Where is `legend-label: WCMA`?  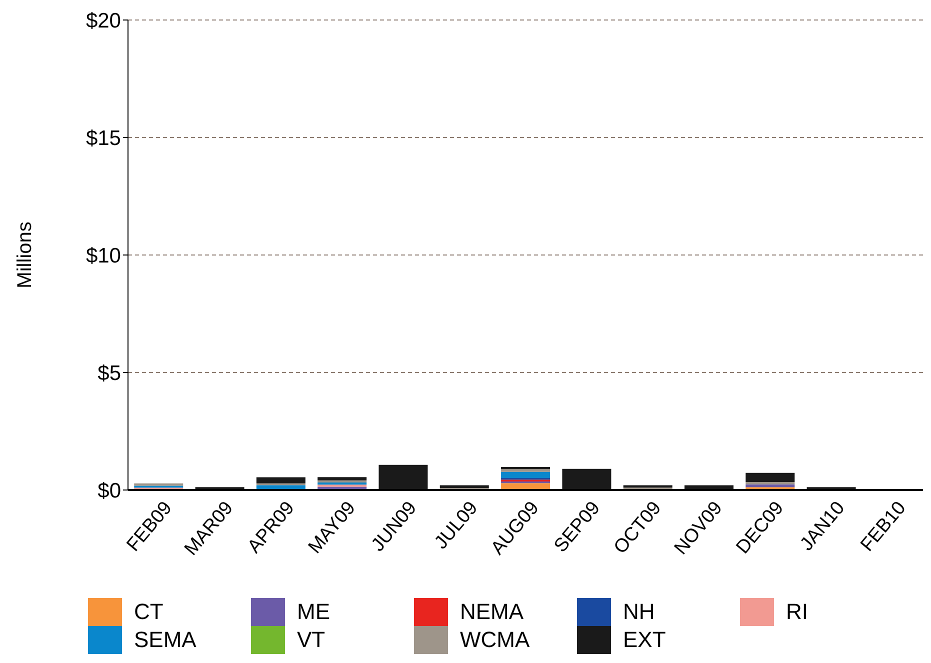
legend-label: WCMA is located at coordinates (495, 640).